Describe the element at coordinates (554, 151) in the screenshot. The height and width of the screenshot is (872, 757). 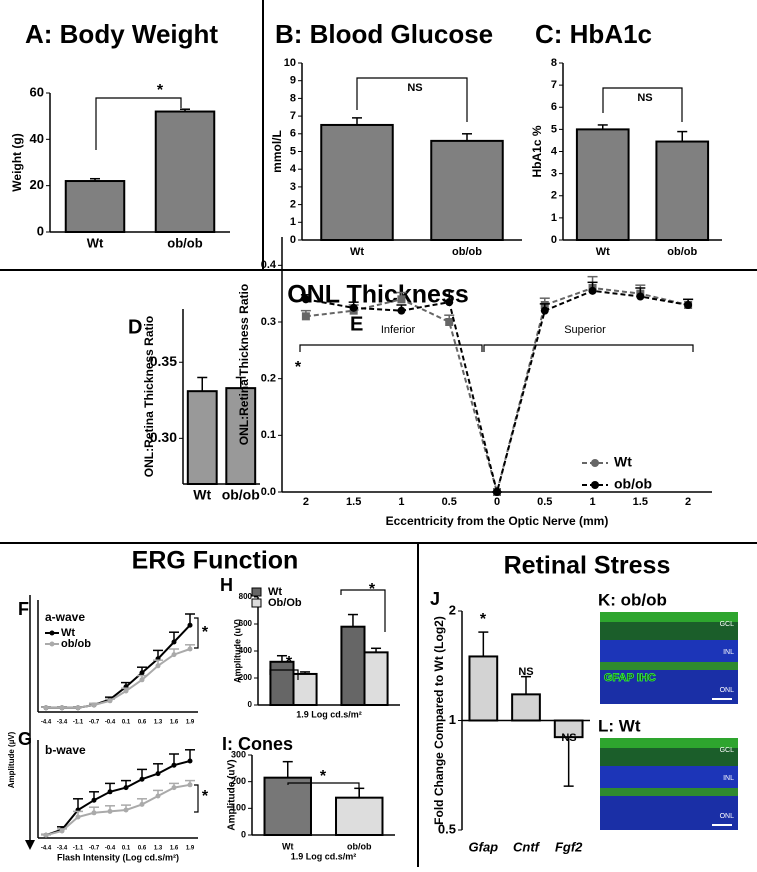
I see `y-tick-label: 4` at that location.